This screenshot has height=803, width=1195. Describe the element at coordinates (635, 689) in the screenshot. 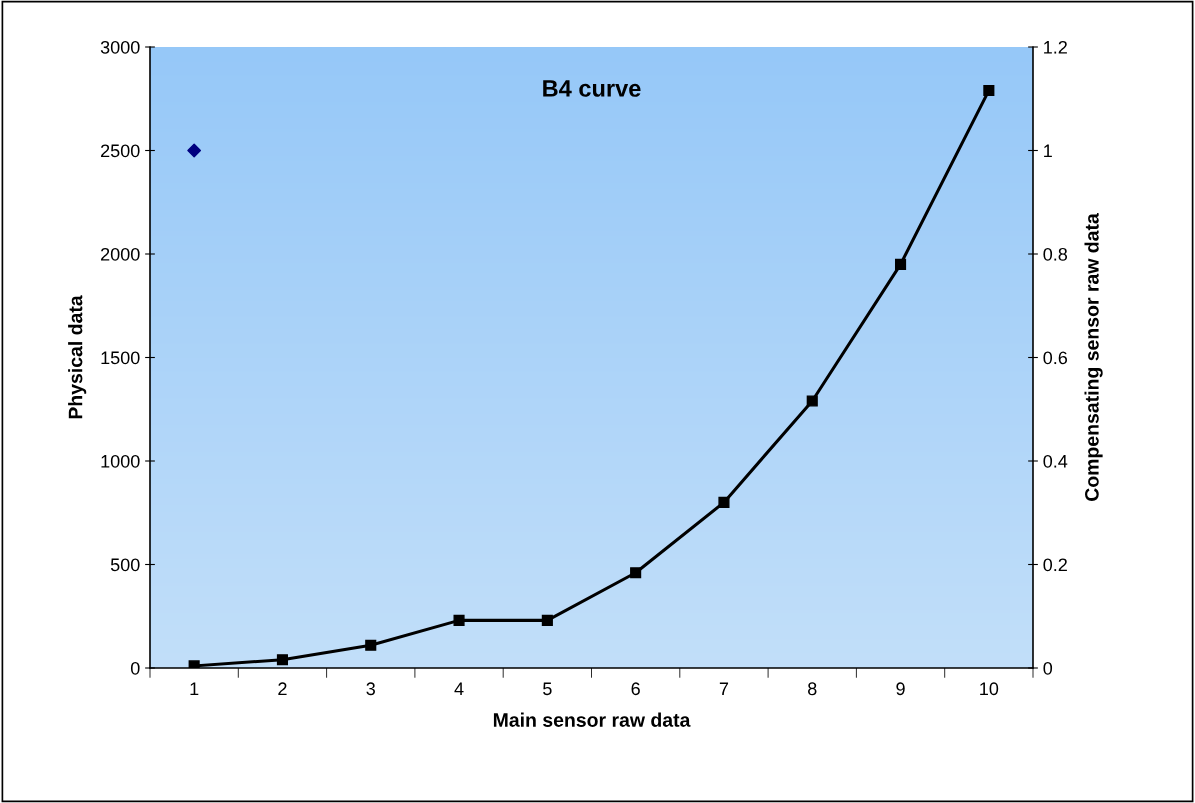

I see `x-tick-label: 6` at that location.